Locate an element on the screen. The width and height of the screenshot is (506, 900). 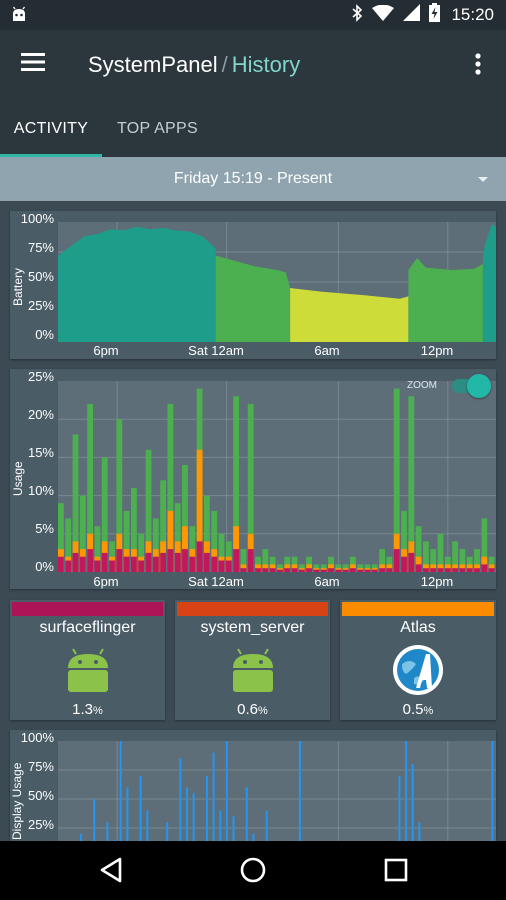
usage-xtick-6pm: 6pm is located at coordinates (106, 581).